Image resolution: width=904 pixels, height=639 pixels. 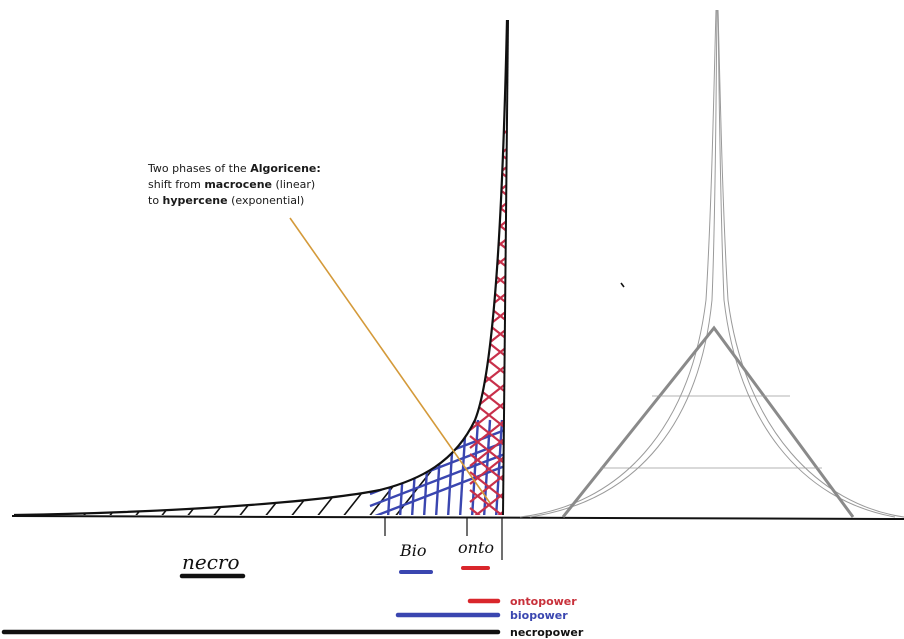 I want to click on legend-label-ontopower: ontopower, so click(x=543, y=601).